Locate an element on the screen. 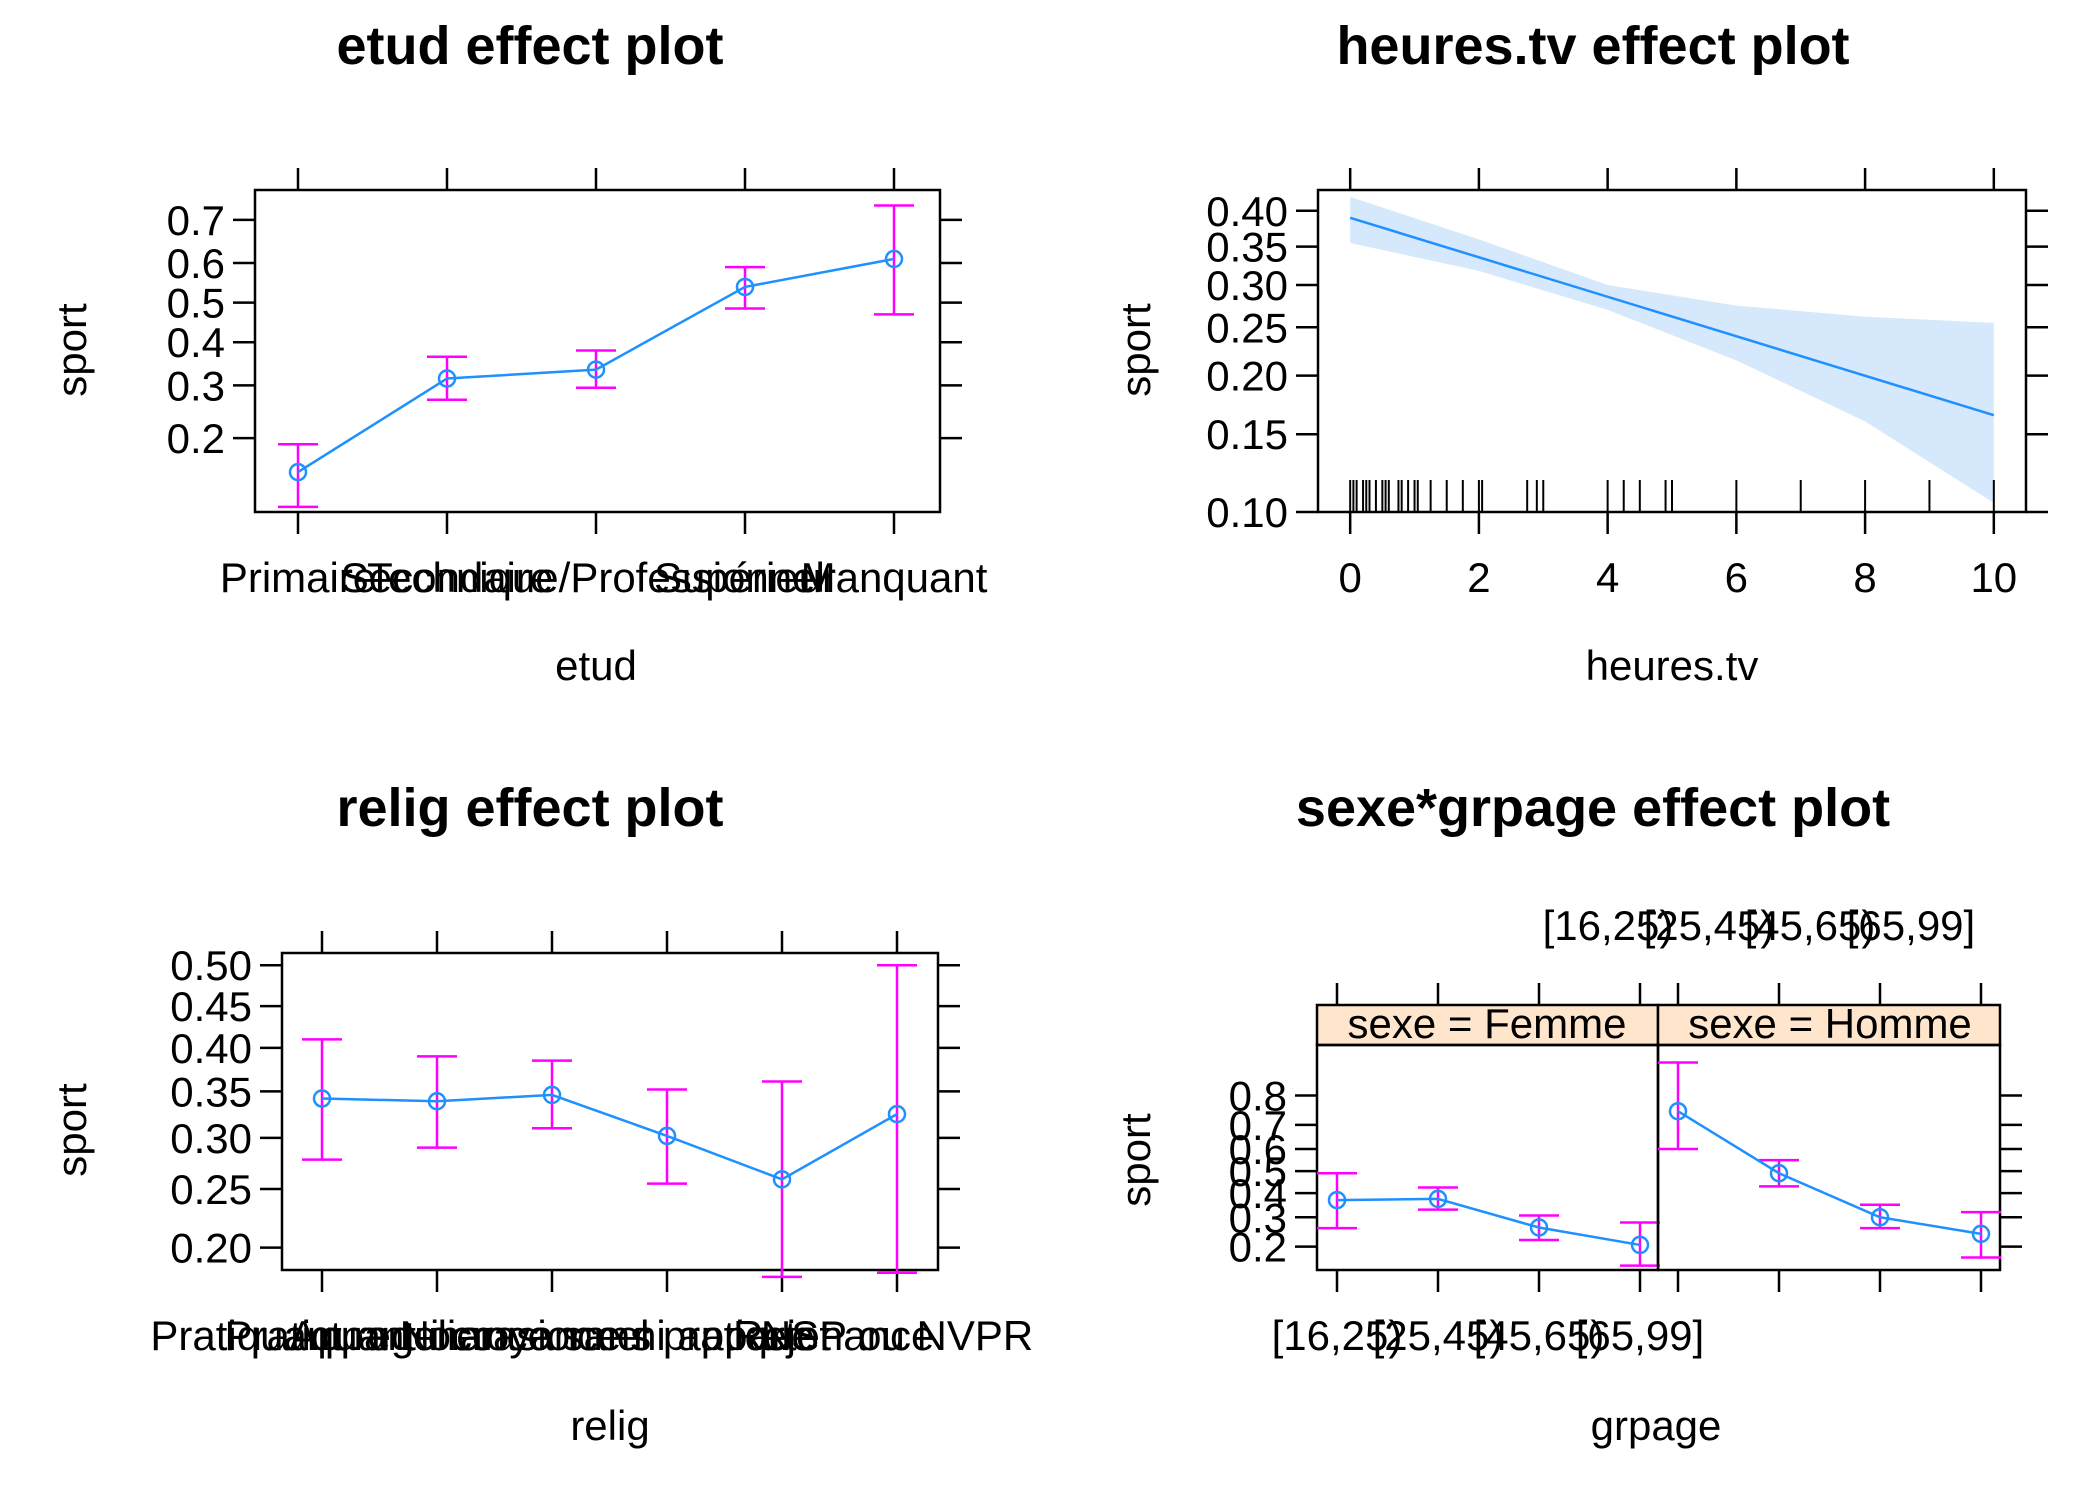  etud-plot-frame is located at coordinates (597, 351).